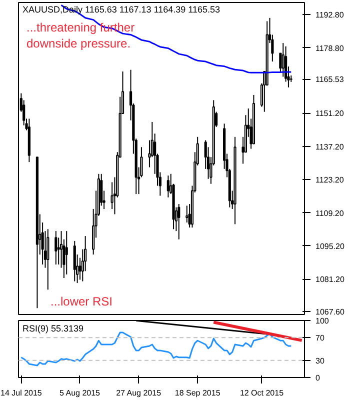  I want to click on x-tick-label: 12 Oct 2015, so click(262, 393).